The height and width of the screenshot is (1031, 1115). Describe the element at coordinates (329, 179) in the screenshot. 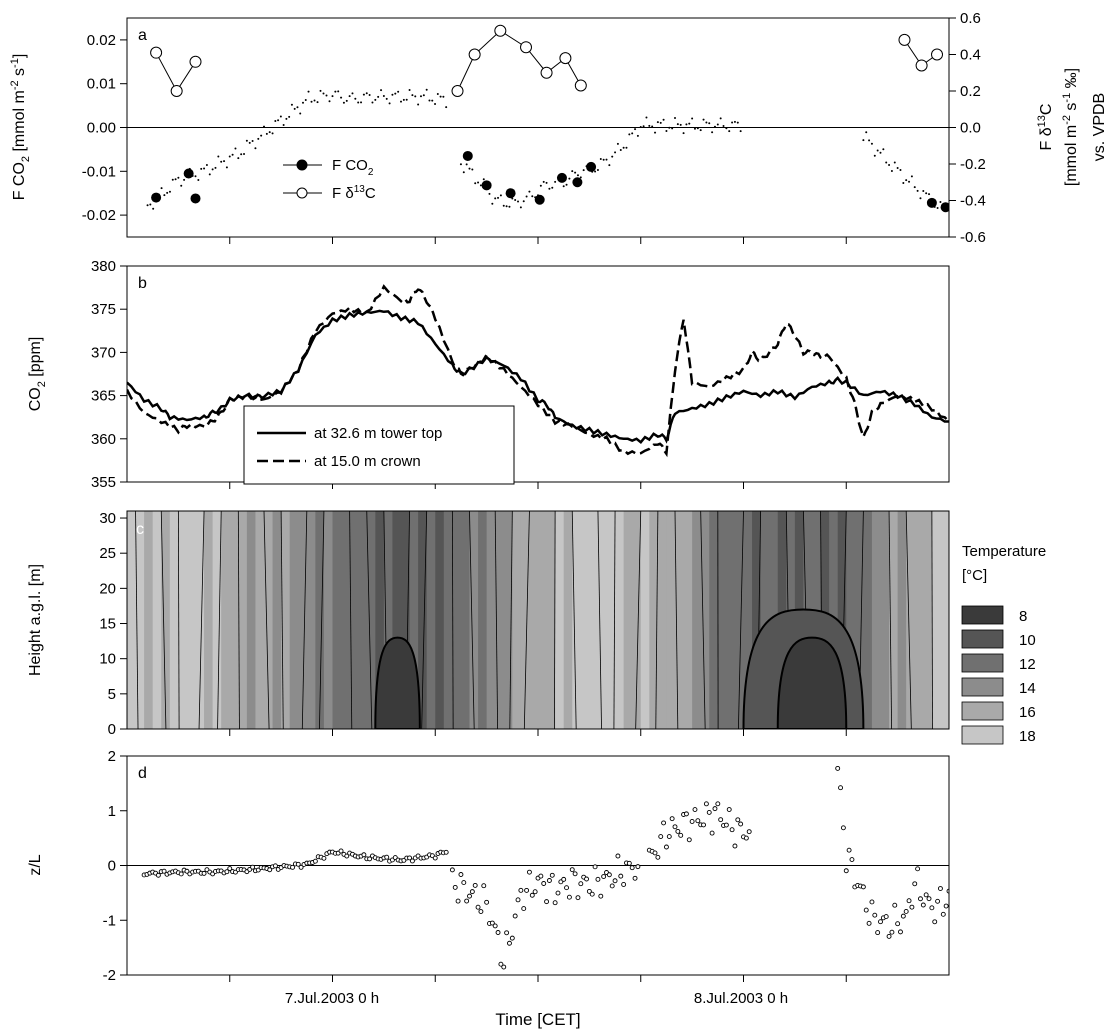

I see `panel-a-legend: F CO2 F δ13C` at that location.